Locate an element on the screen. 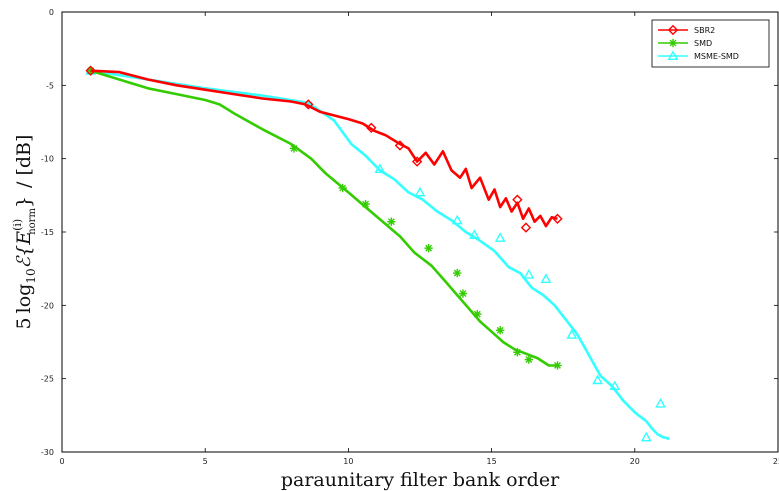 The width and height of the screenshot is (779, 491). y-axis-label: 5 log10ℰ{E(i) norm} / [dB] is located at coordinates (24, 232).